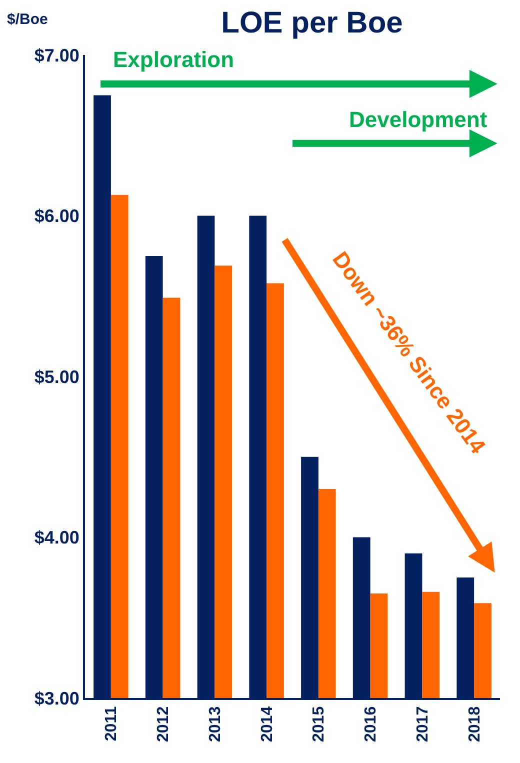  What do you see at coordinates (173, 59) in the screenshot?
I see `annotation: Exploration` at bounding box center [173, 59].